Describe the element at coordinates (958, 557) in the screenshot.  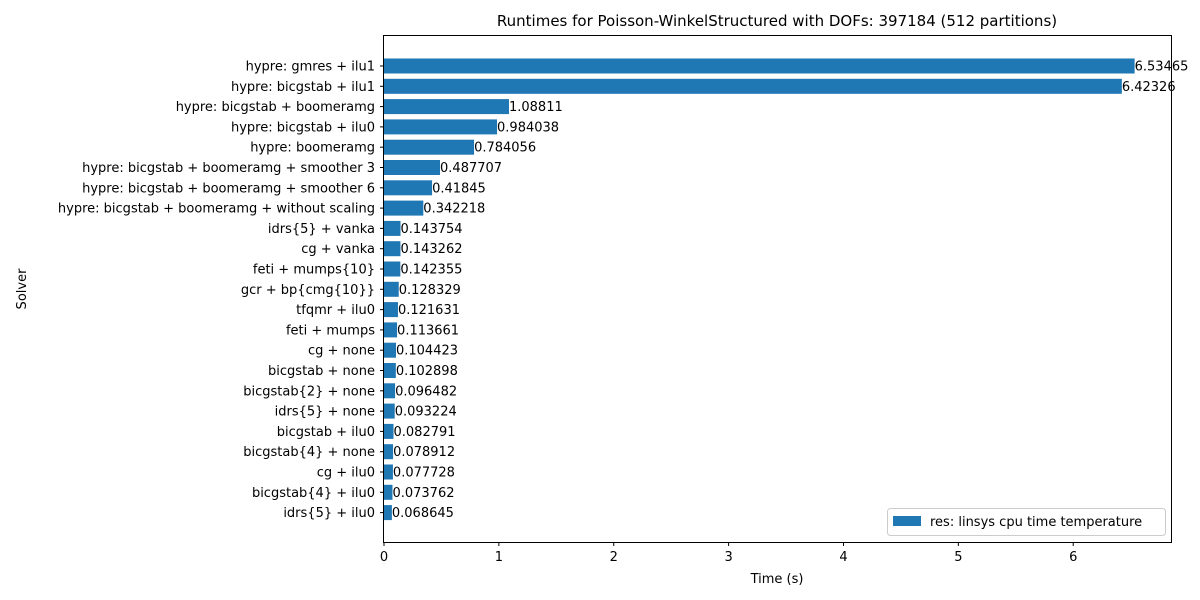
I see `x-tick-label: 5` at that location.